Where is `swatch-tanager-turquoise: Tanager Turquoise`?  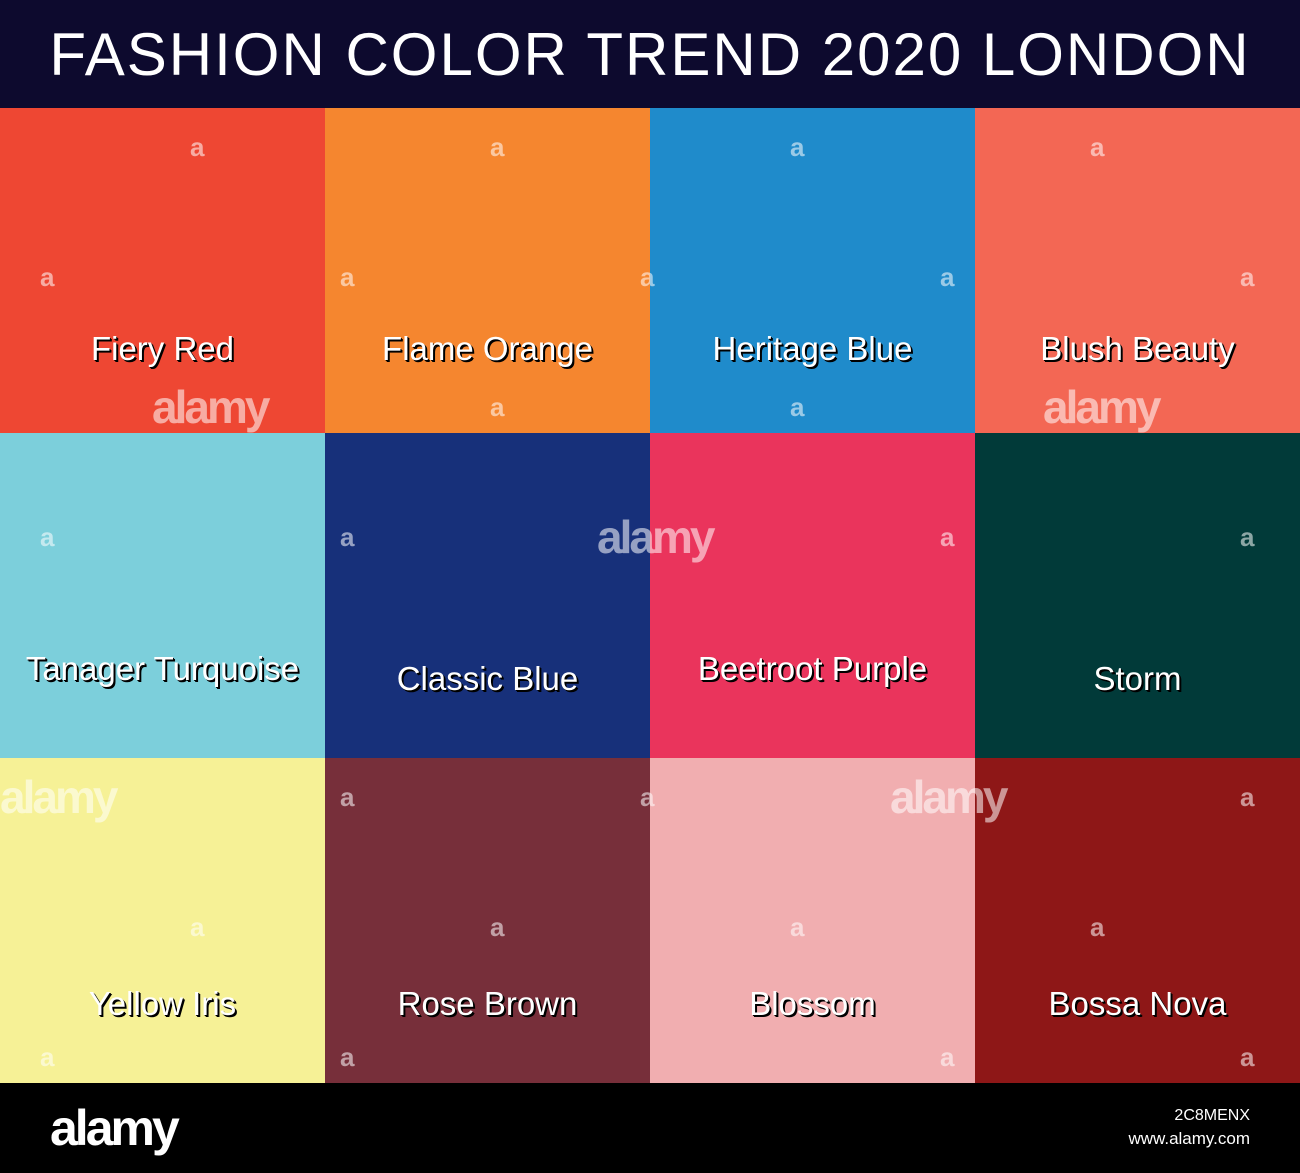 swatch-tanager-turquoise: Tanager Turquoise is located at coordinates (162, 595).